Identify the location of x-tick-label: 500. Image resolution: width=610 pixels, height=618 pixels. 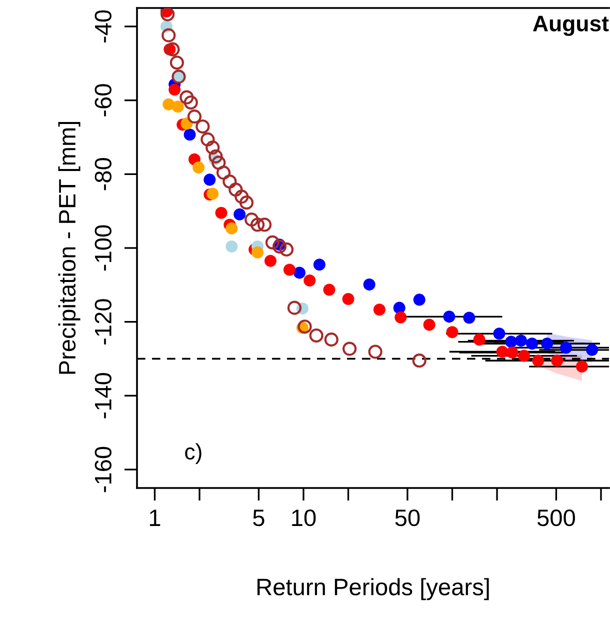
(556, 517).